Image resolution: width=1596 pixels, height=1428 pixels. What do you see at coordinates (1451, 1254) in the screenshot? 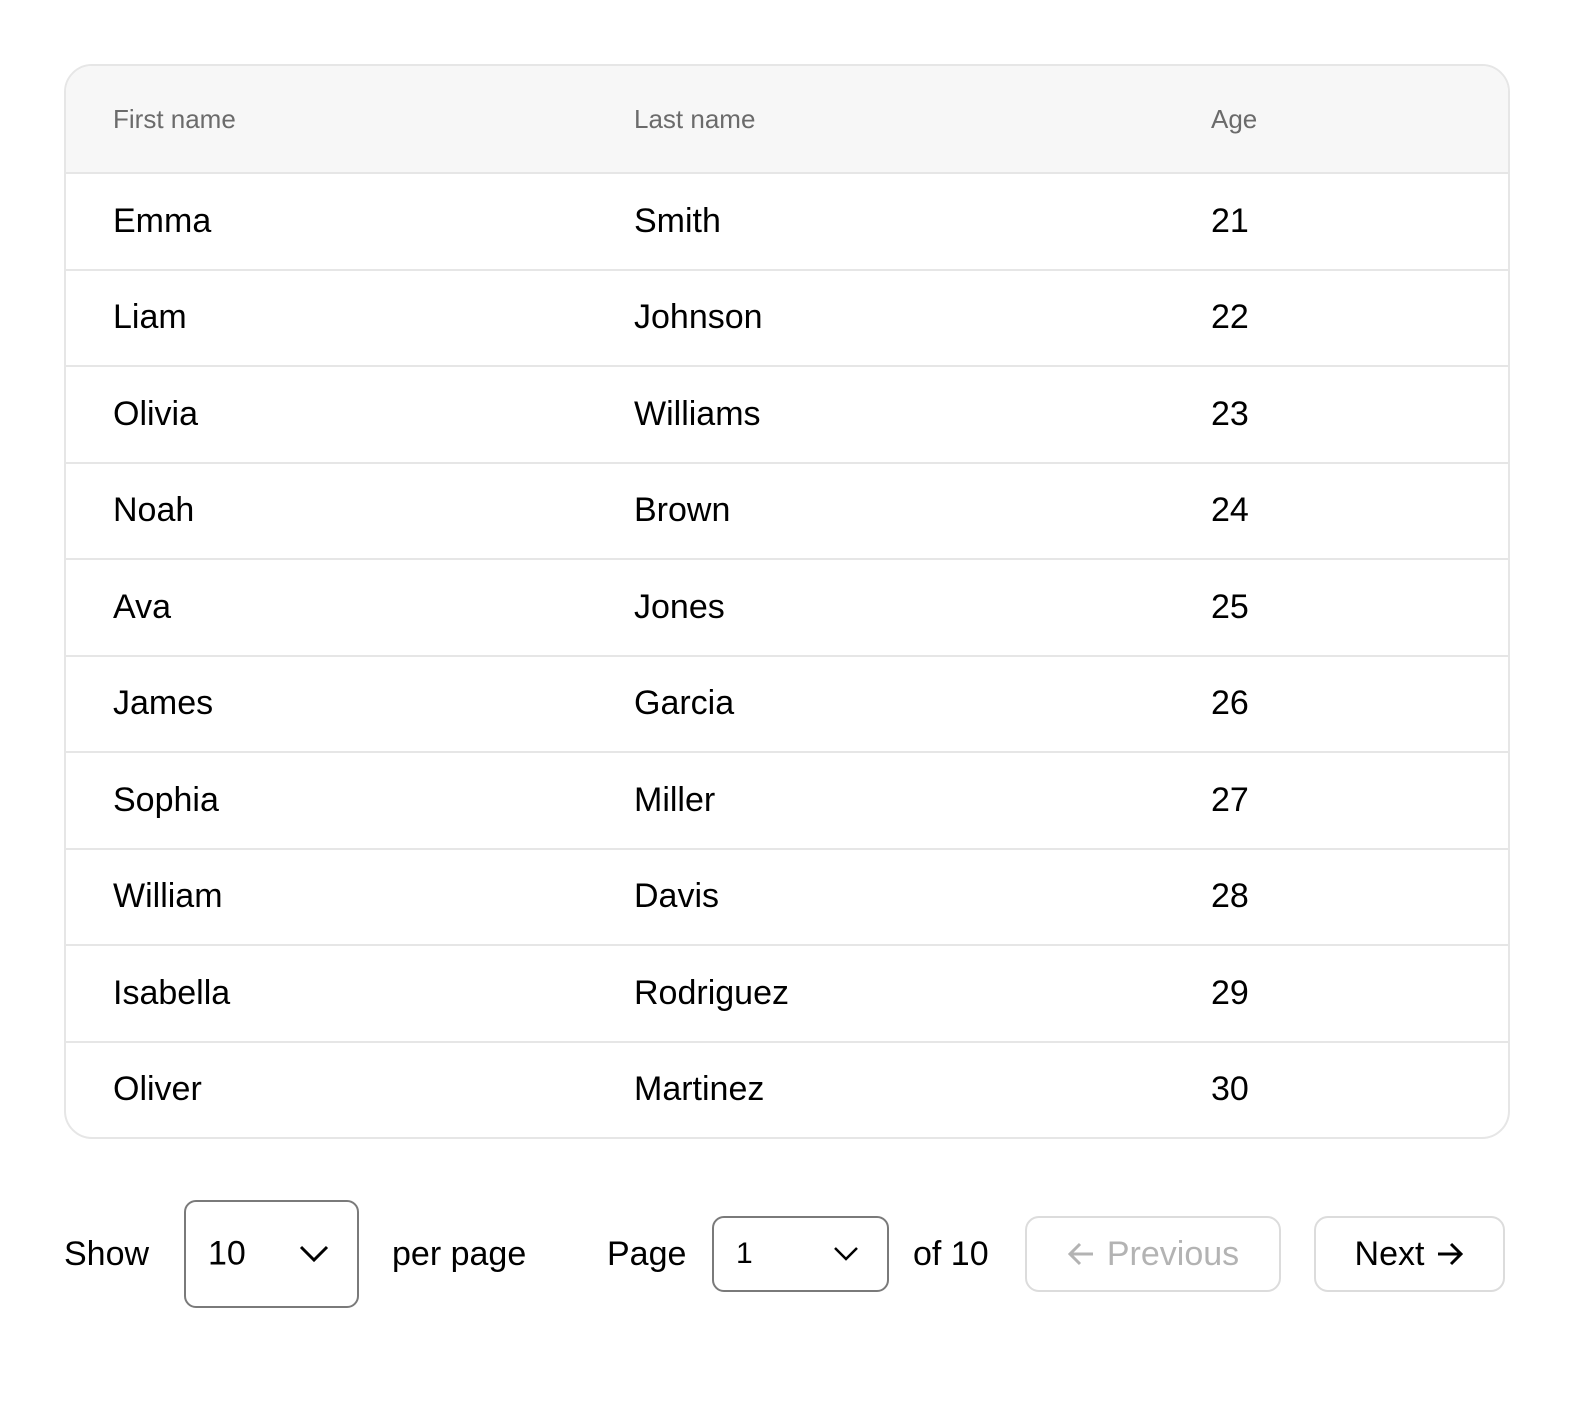
I see `arrow-right-icon` at bounding box center [1451, 1254].